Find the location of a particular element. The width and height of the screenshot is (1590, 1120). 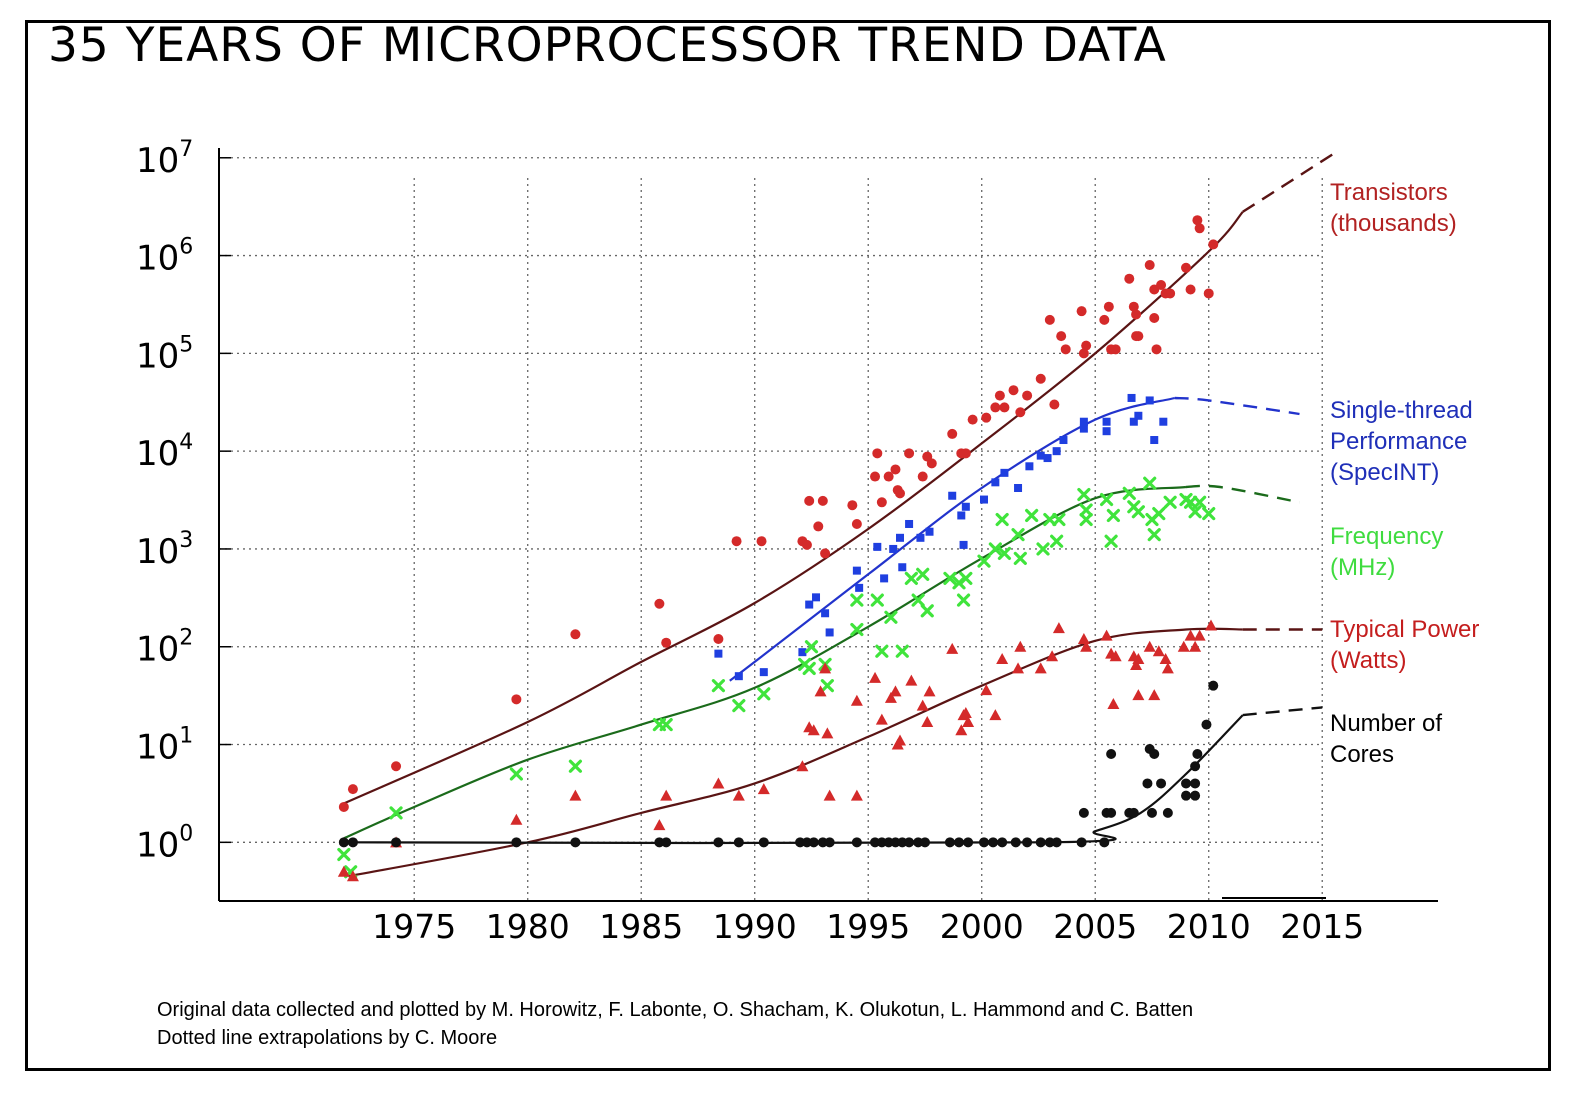

y-tick-label: 104 is located at coordinates (164, 452).